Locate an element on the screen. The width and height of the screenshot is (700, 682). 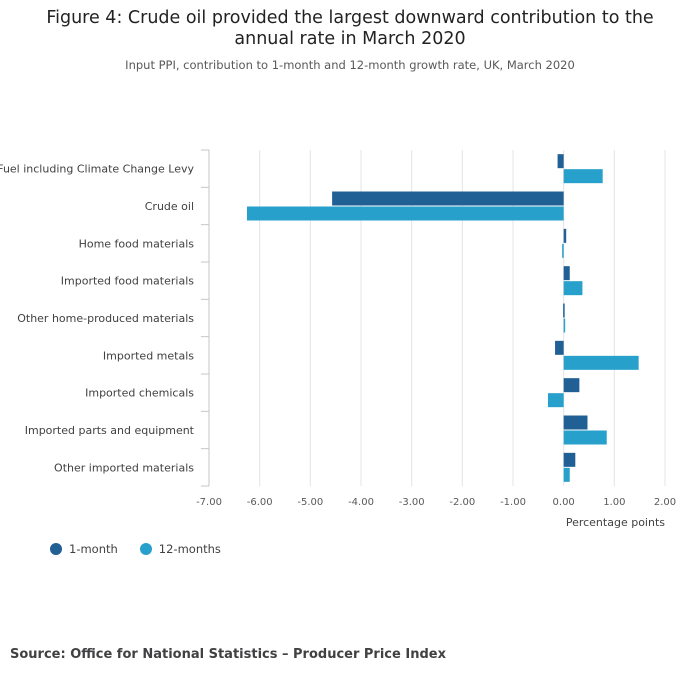
x-tick-label: -4.00 is located at coordinates (361, 502).